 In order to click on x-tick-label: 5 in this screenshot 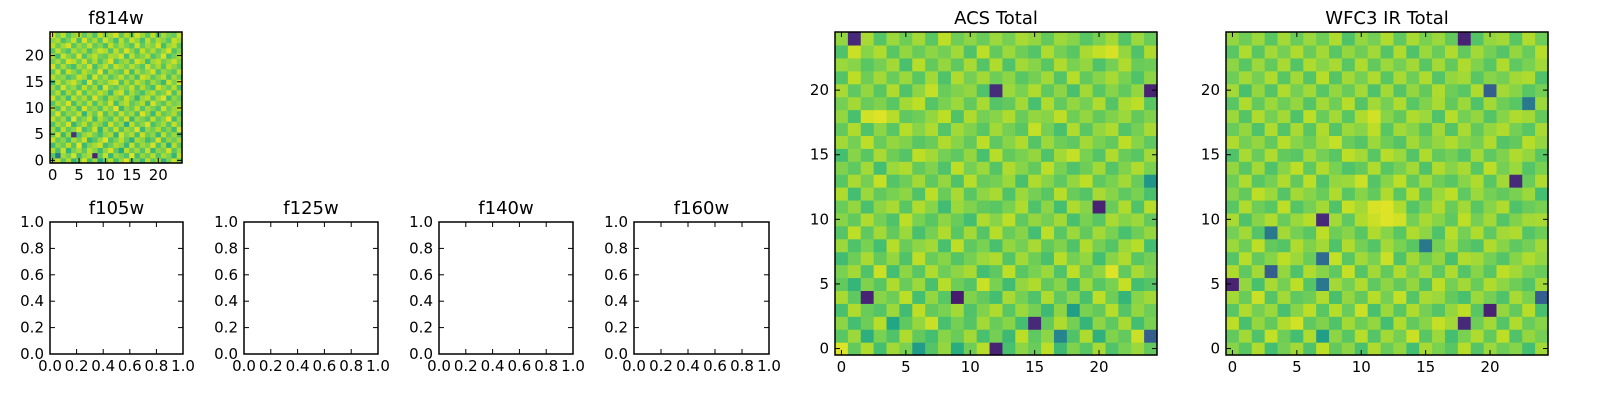, I will do `click(79, 175)`.